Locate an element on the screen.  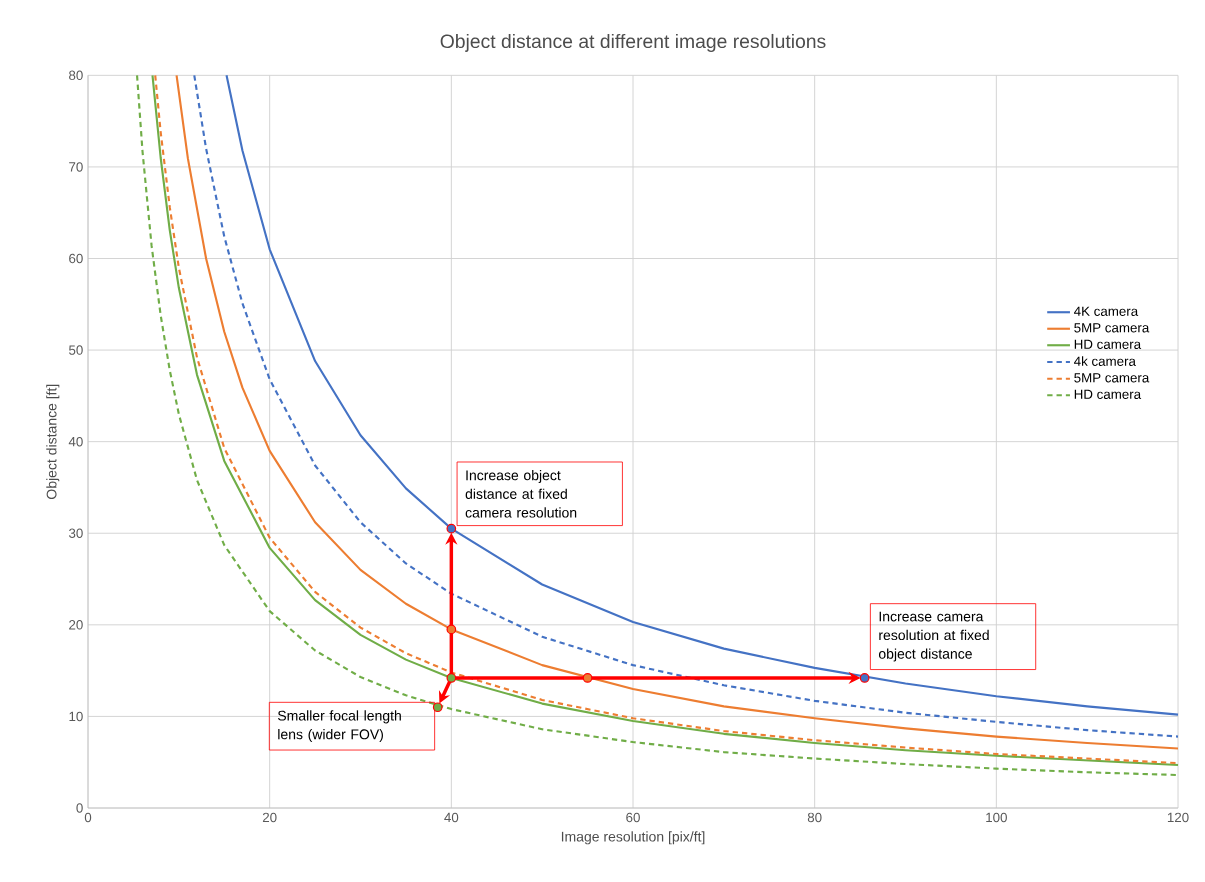
x-tick-label: 60 is located at coordinates (633, 817).